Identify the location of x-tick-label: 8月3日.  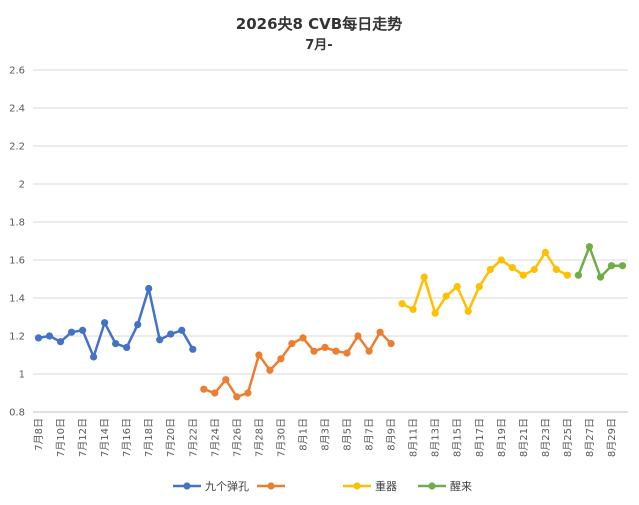
(325, 434).